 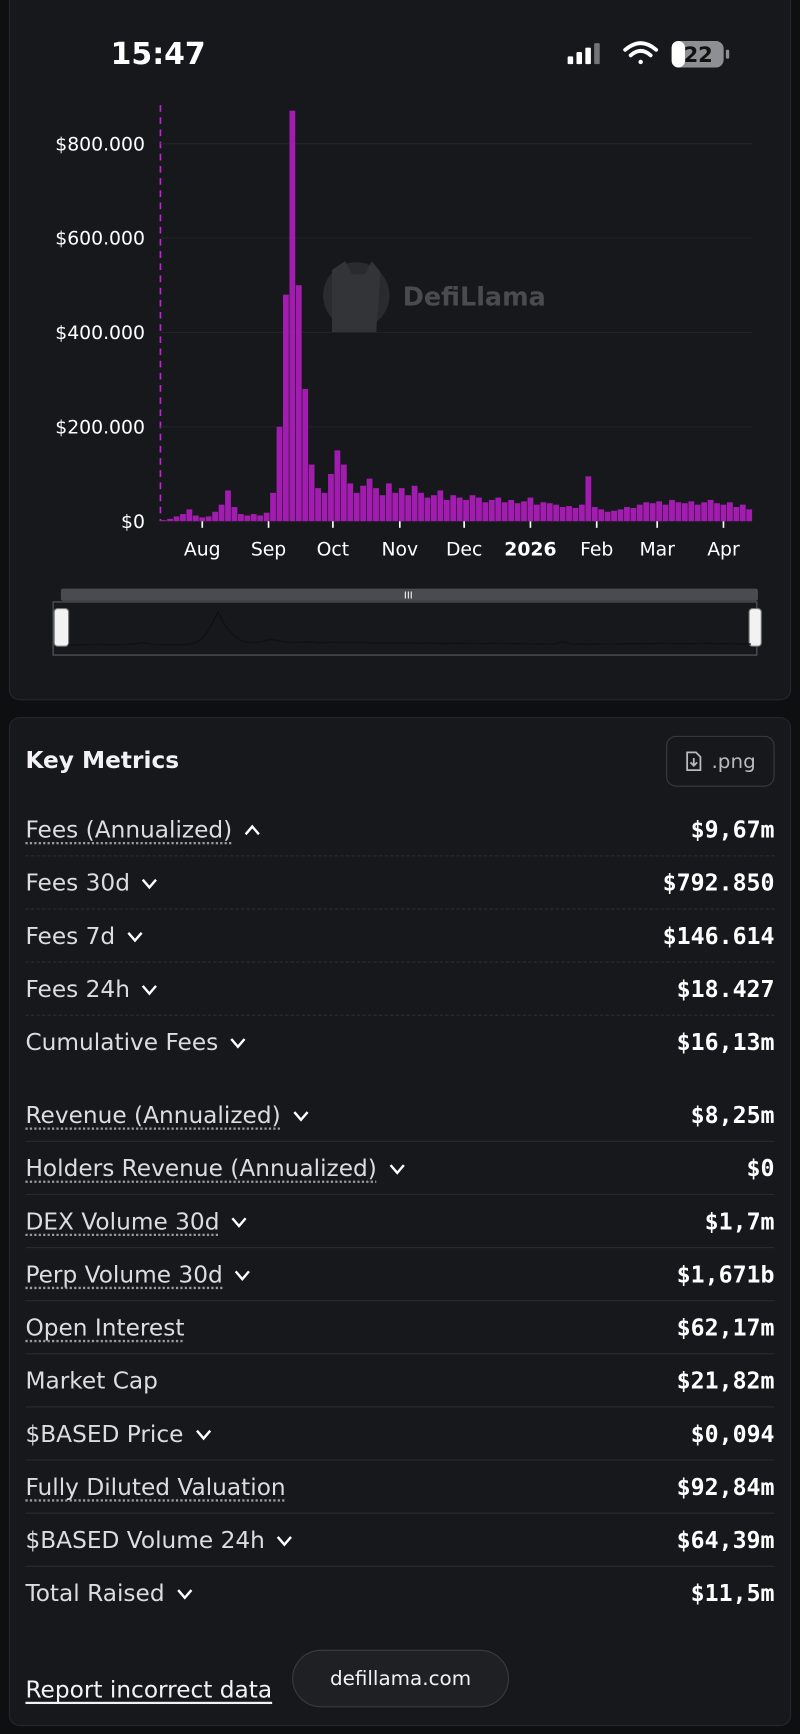 I want to click on metric-row: Total Raised $11,5m, so click(x=399, y=1593).